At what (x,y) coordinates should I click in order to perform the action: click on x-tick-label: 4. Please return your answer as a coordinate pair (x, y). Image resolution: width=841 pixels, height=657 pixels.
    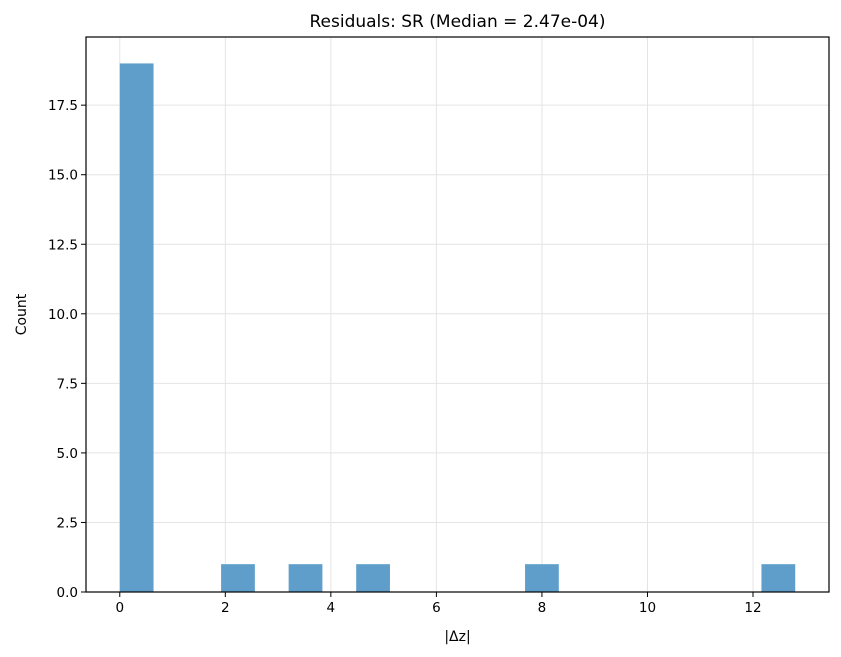
    Looking at the image, I should click on (331, 608).